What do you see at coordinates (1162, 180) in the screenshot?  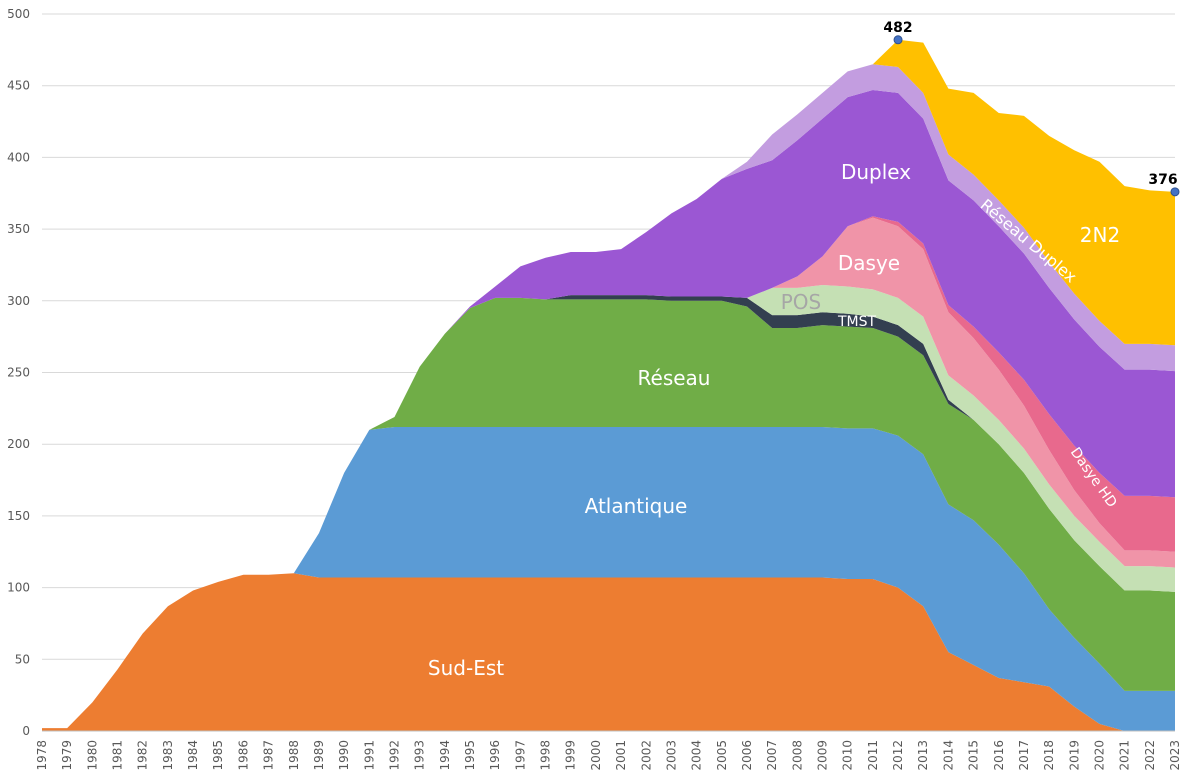 I see `annotation-label: 376` at bounding box center [1162, 180].